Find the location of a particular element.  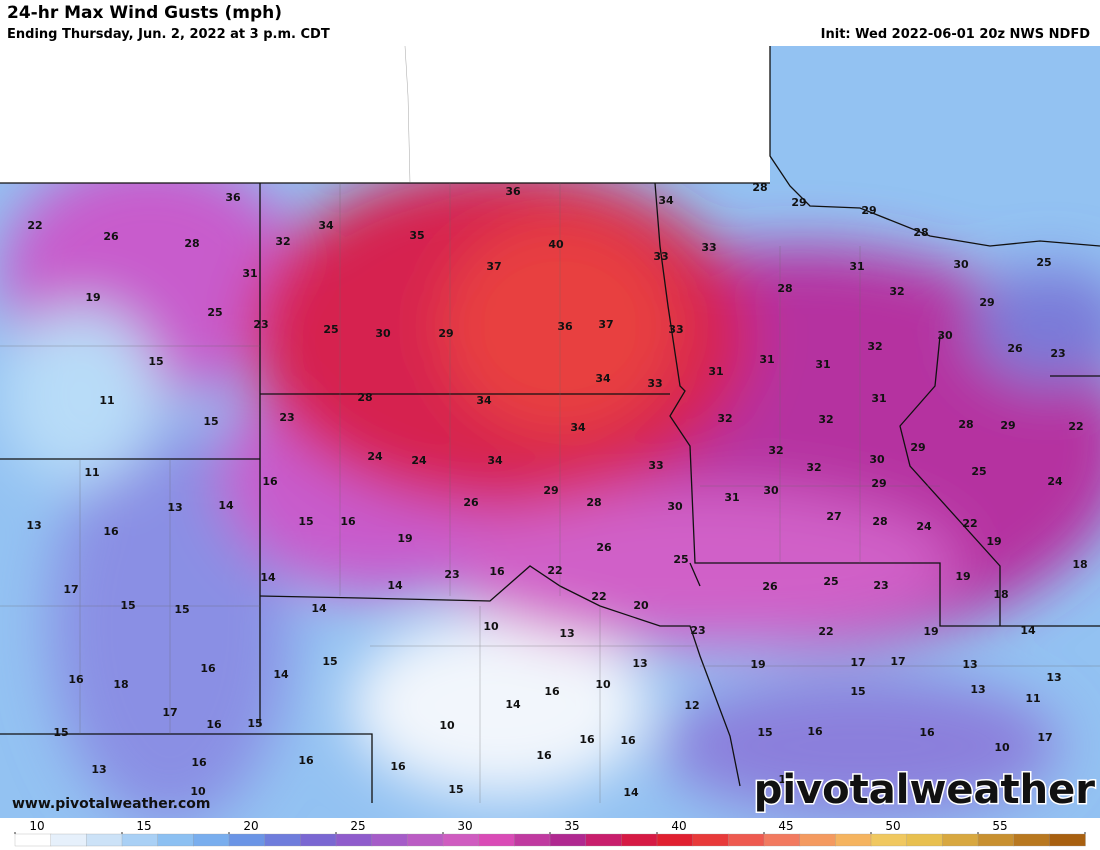

init-time: Init: Wed 2022-06-01 20z NWS NDFD is located at coordinates (955, 34).